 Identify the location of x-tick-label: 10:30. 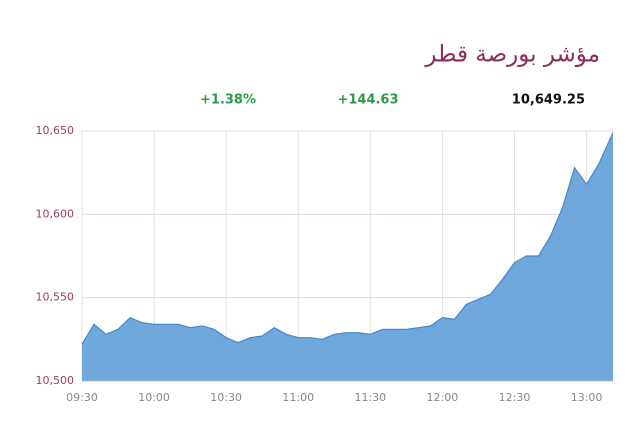
(226, 397).